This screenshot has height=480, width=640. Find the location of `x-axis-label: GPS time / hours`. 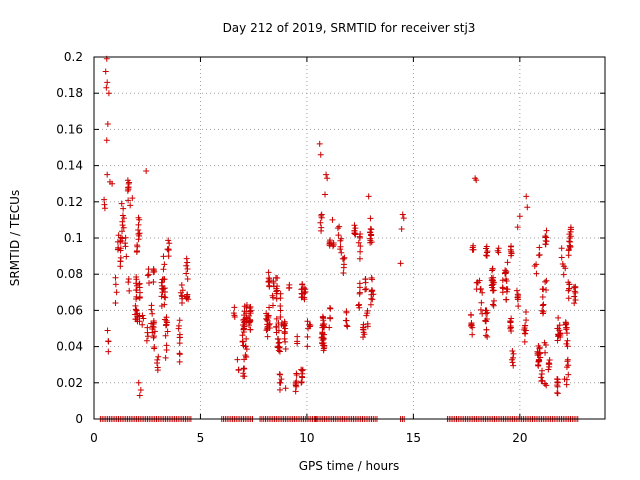

x-axis-label: GPS time / hours is located at coordinates (349, 466).